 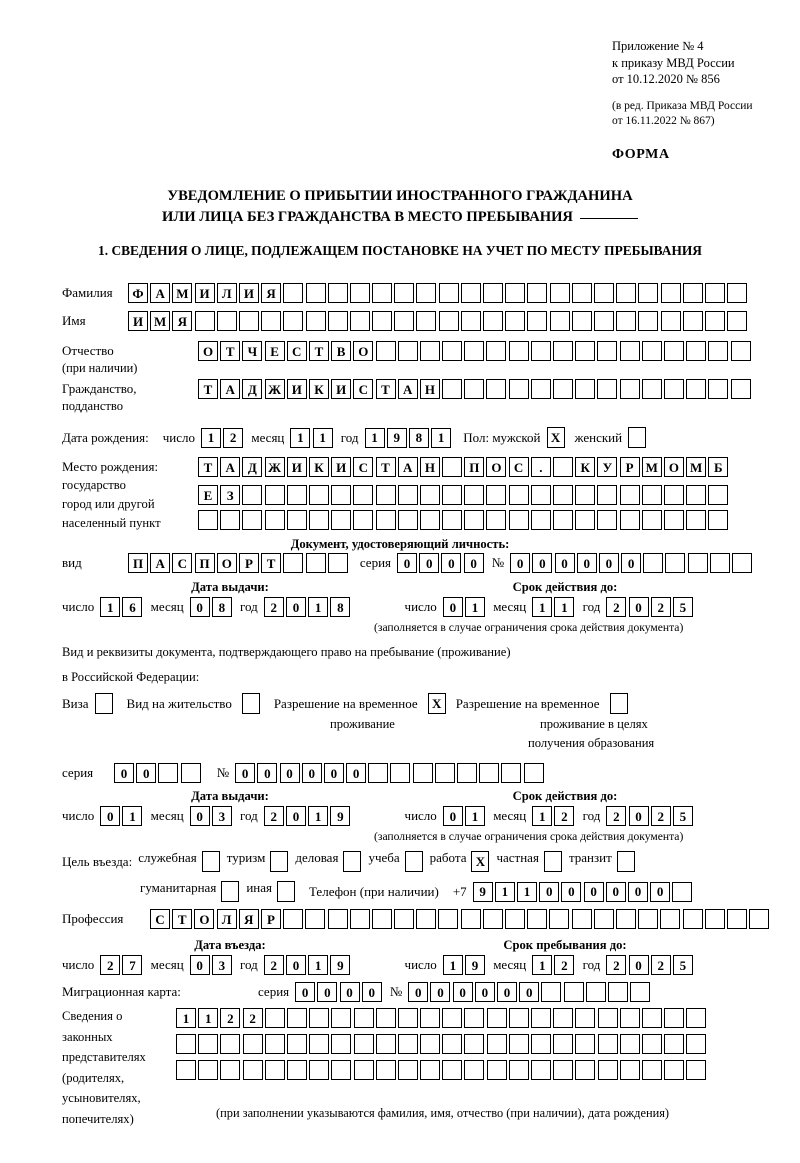 I want to click on birthplace-cell: М, so click(x=696, y=467).